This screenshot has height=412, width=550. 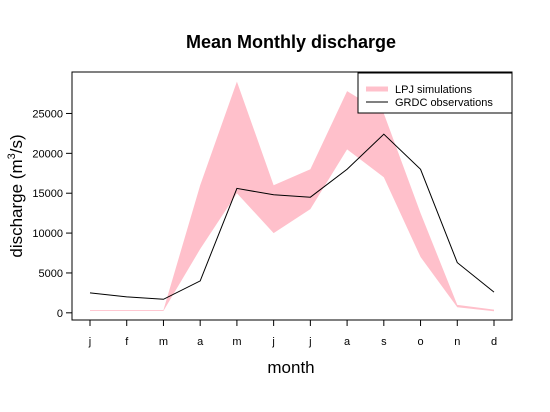 What do you see at coordinates (52, 214) in the screenshot?
I see `y-axis: 0 5000 10000 15000 20000 25000` at bounding box center [52, 214].